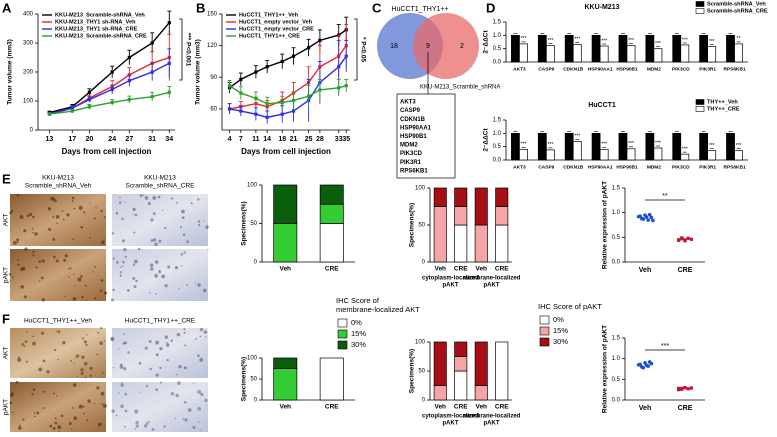 This screenshot has height=437, width=777. I want to click on chart-title: HuCCT1, so click(602, 105).